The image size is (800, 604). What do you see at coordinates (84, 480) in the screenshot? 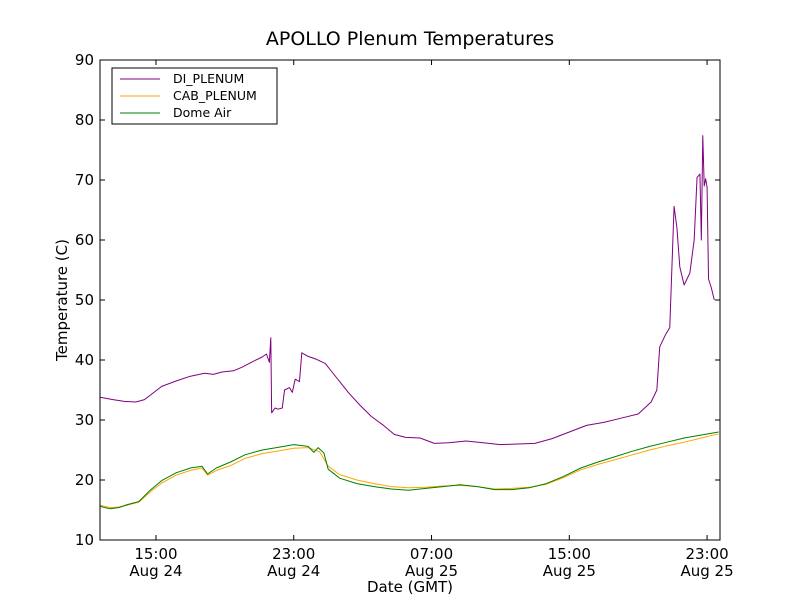
I see `y-tick-label: 20` at bounding box center [84, 480].